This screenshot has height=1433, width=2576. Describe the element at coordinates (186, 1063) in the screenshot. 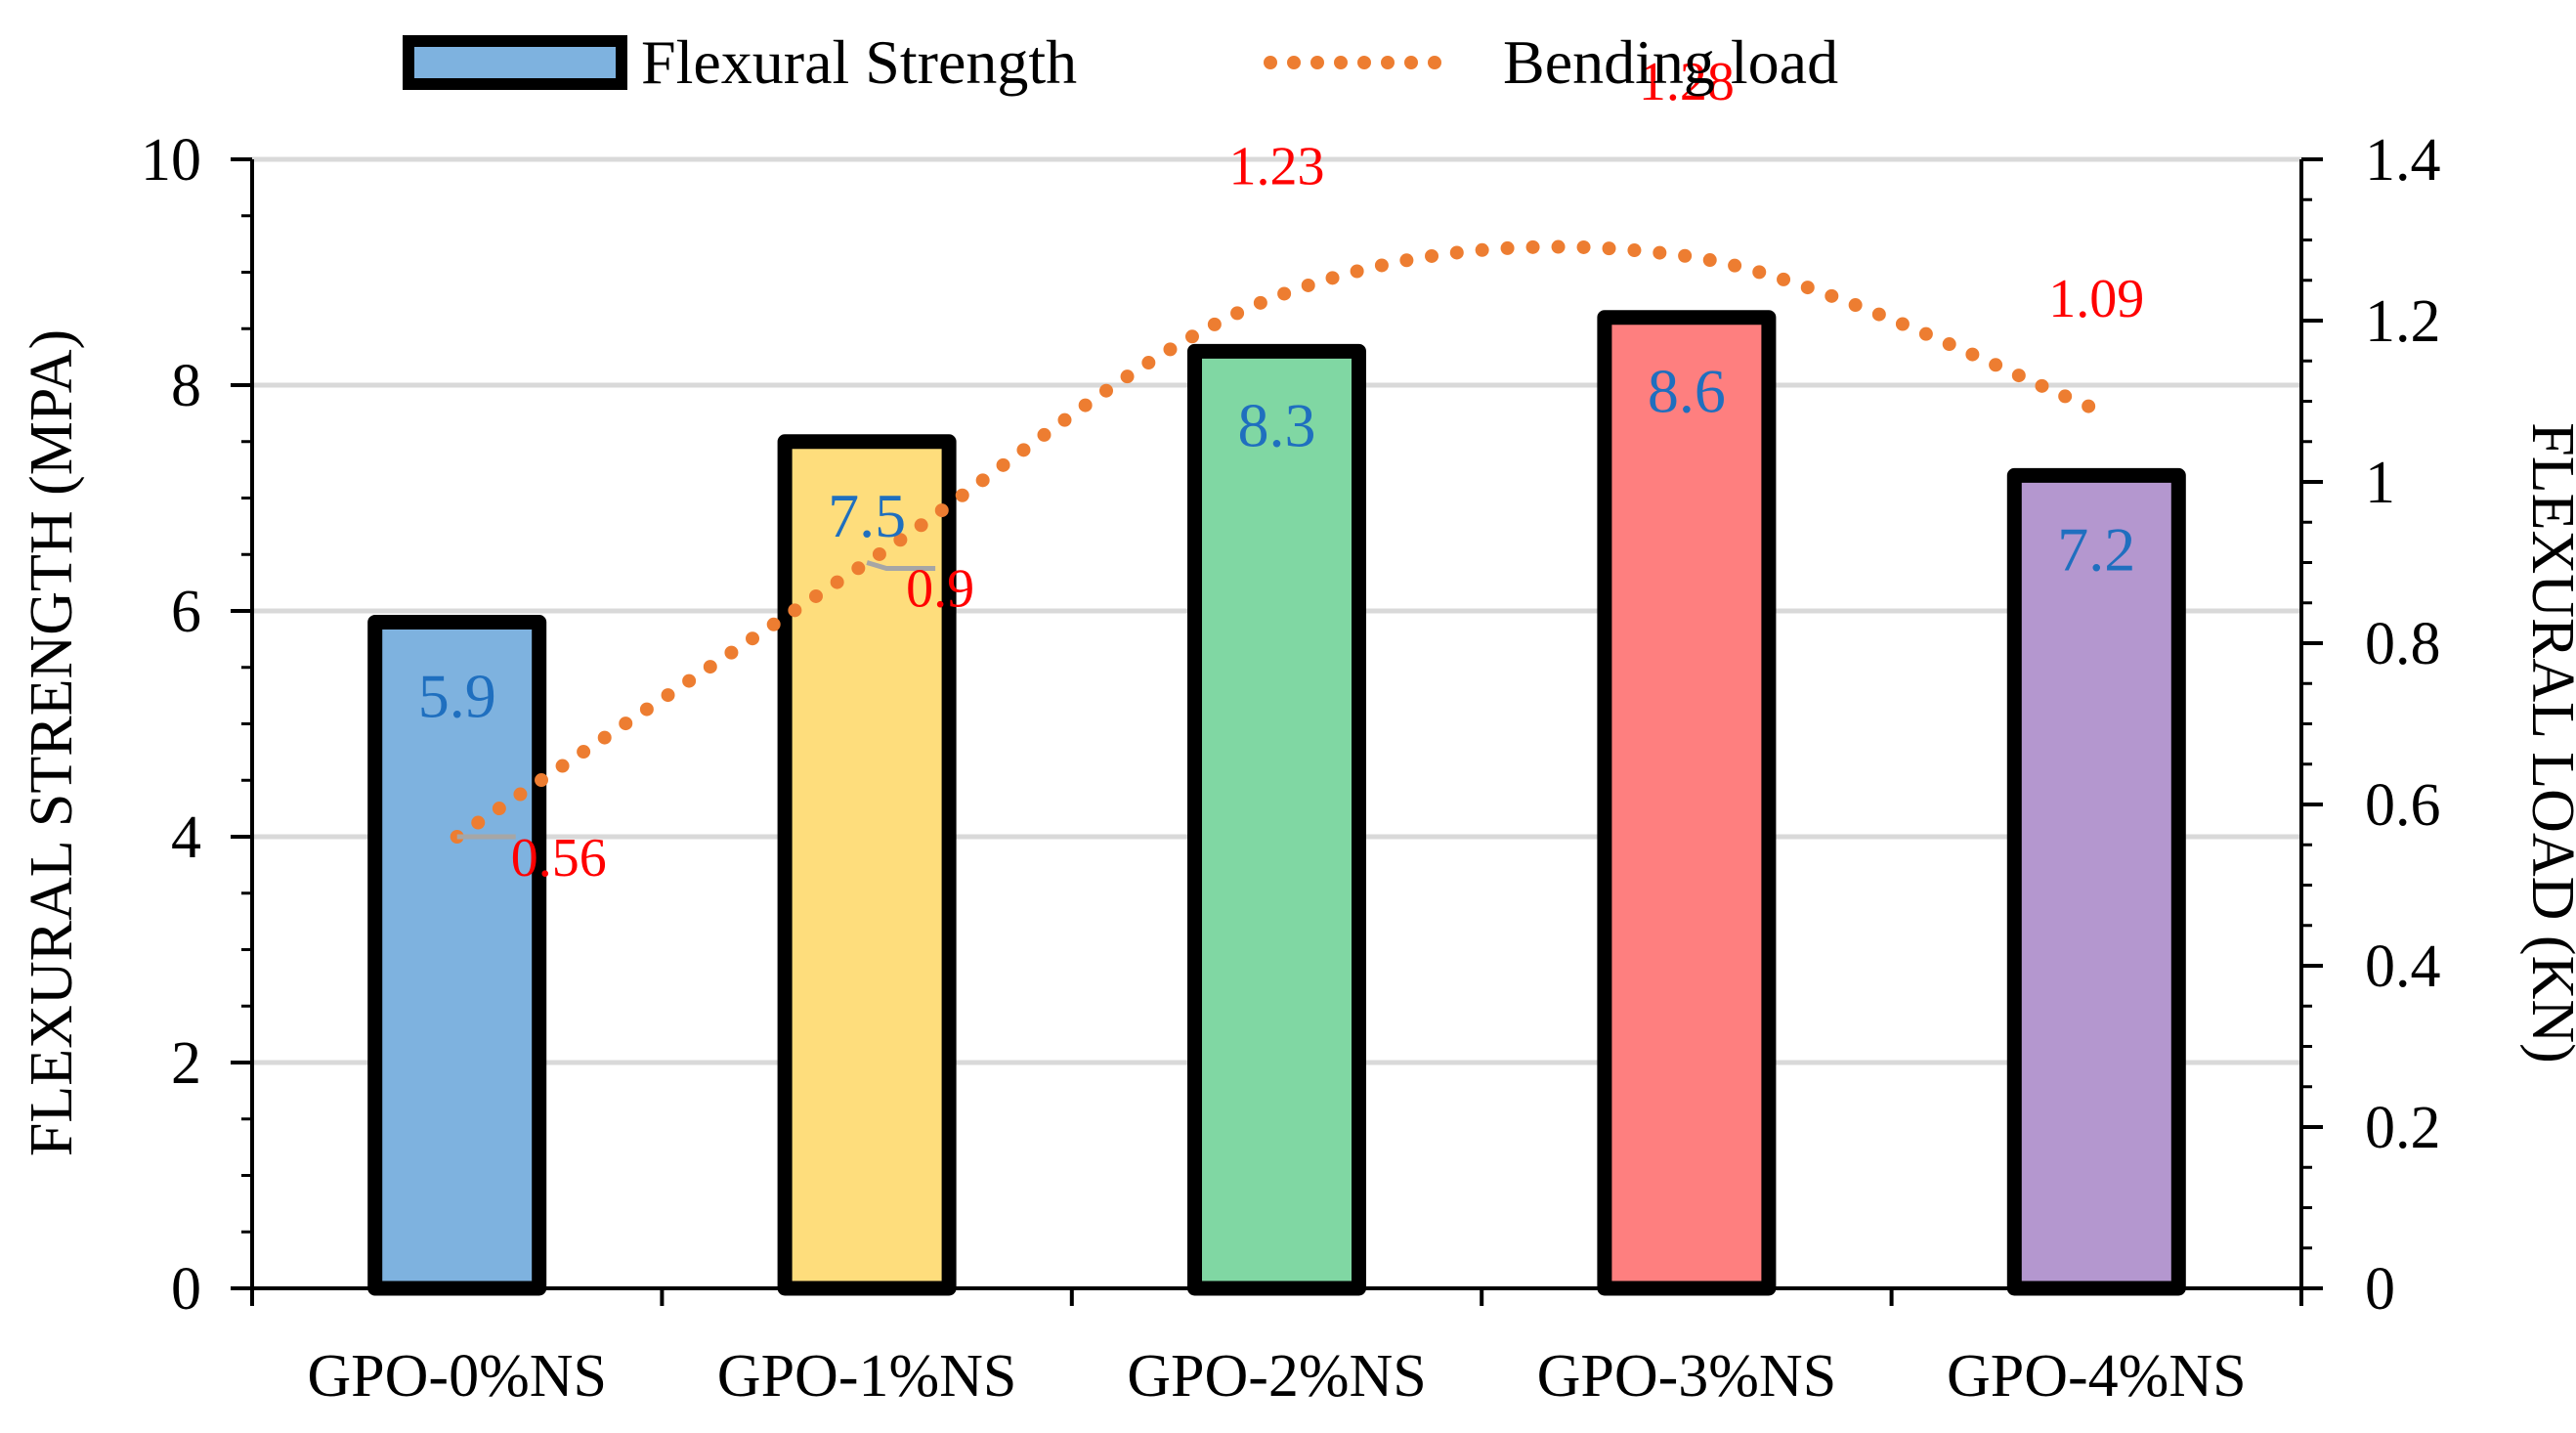

I see `y-tick-label: 2` at that location.